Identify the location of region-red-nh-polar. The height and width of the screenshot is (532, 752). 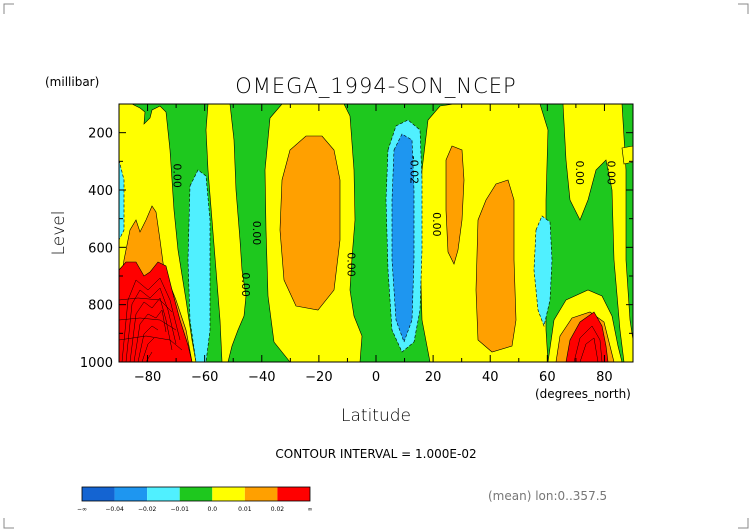
(587, 336).